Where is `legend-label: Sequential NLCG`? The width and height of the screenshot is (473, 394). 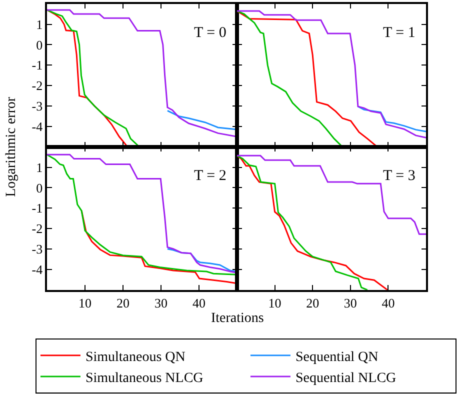
legend-label: Sequential NLCG is located at coordinates (345, 378).